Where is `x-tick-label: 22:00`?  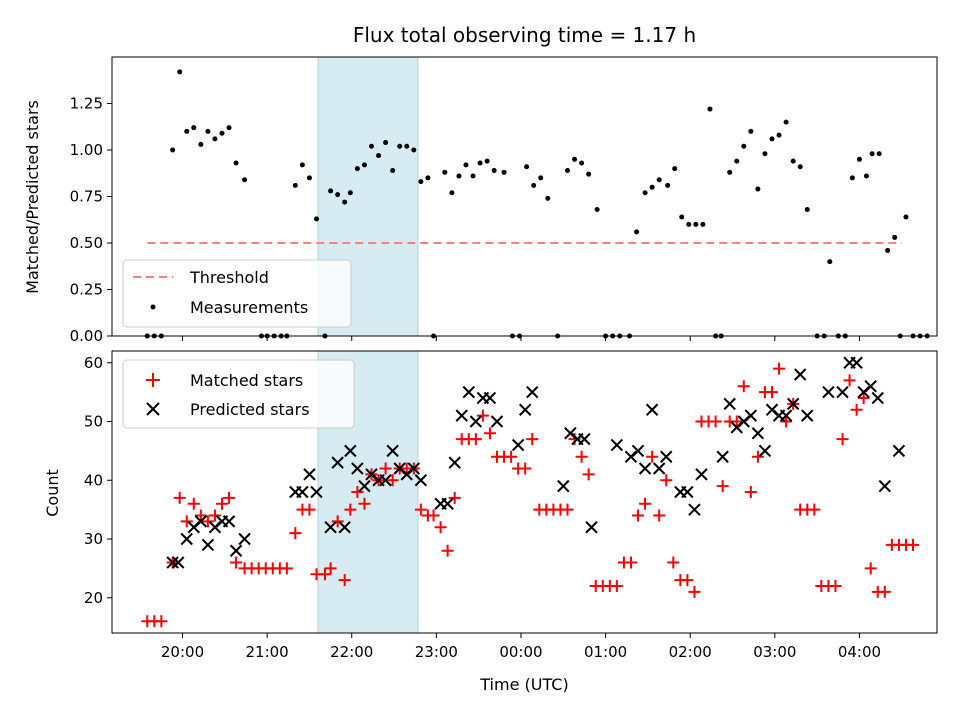
x-tick-label: 22:00 is located at coordinates (351, 652).